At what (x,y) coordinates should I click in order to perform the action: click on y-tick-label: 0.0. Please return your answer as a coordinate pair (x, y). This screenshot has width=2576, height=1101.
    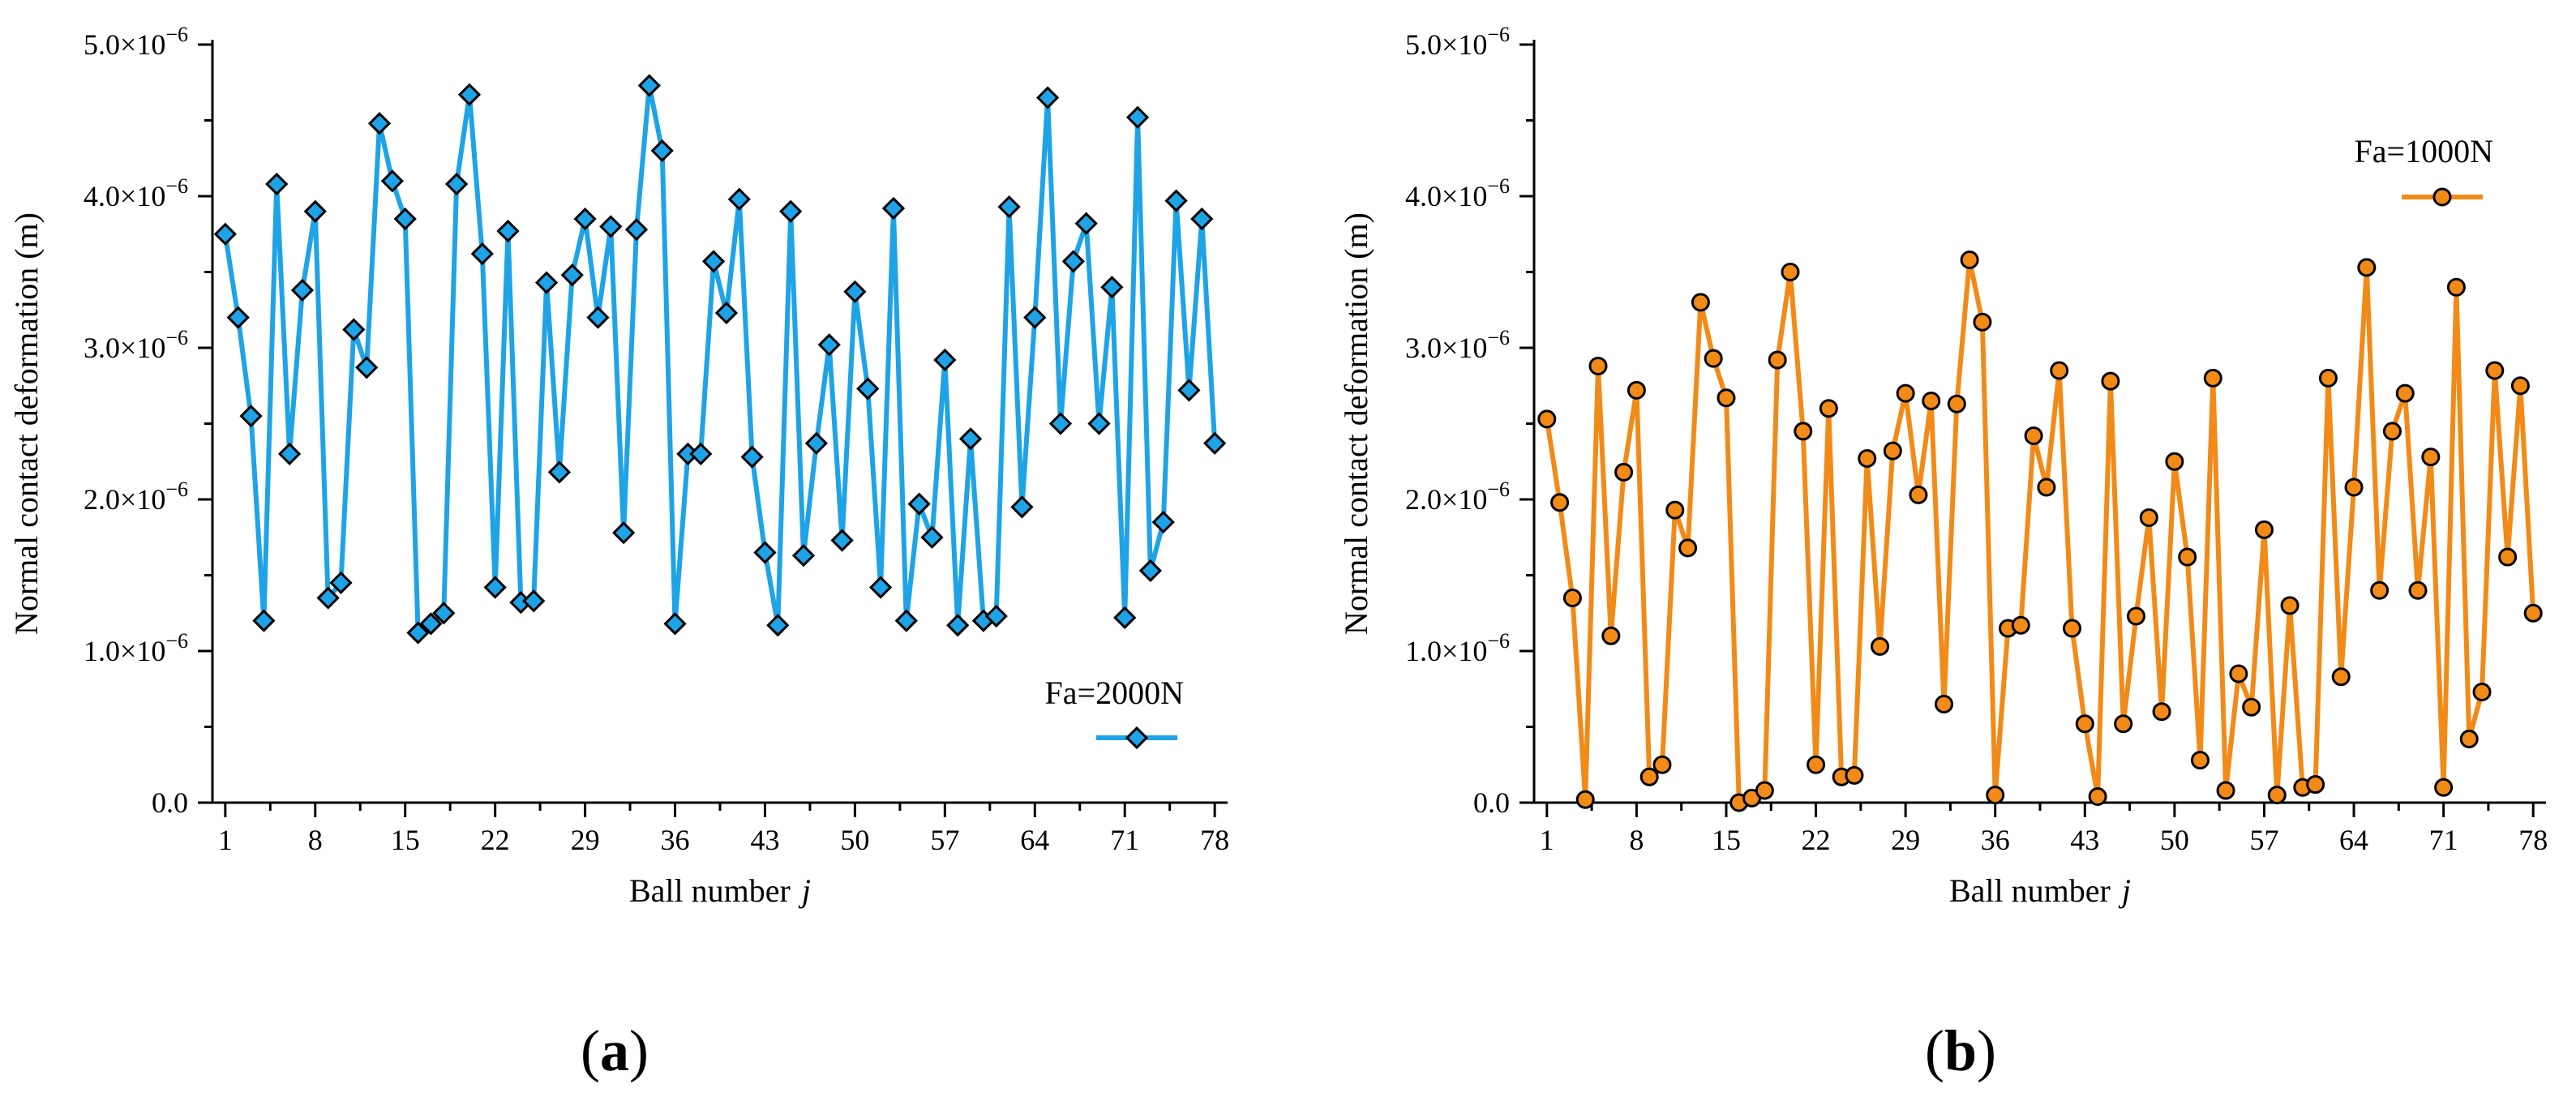
    Looking at the image, I should click on (170, 802).